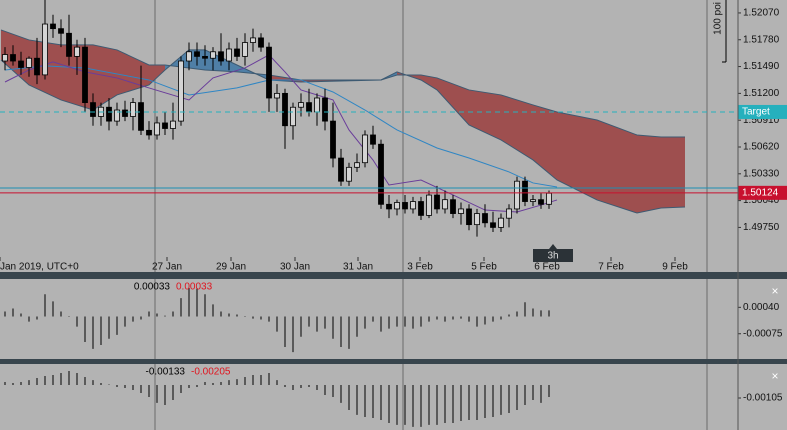  I want to click on y-tick-label: -0.00075, so click(763, 333).